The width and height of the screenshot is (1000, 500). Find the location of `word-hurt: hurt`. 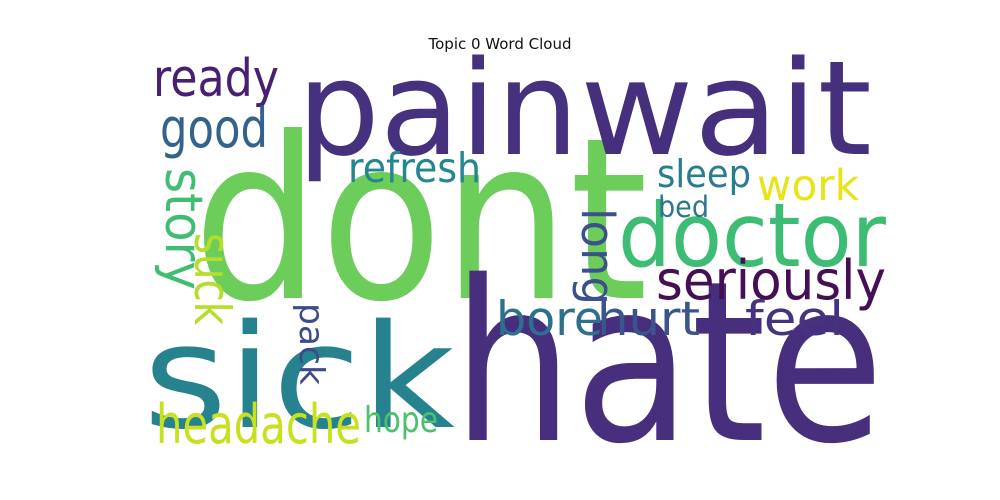

word-hurt: hurt is located at coordinates (648, 319).